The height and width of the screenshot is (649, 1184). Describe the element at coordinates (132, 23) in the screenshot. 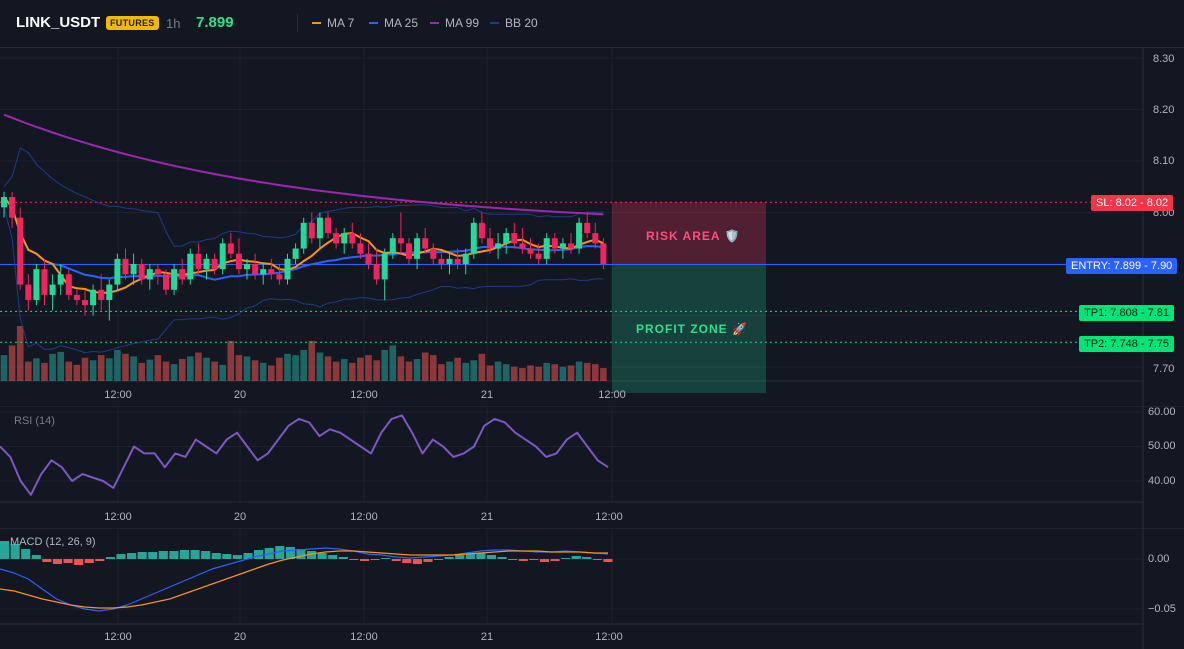

I see `futures-badge: FUTURES` at that location.